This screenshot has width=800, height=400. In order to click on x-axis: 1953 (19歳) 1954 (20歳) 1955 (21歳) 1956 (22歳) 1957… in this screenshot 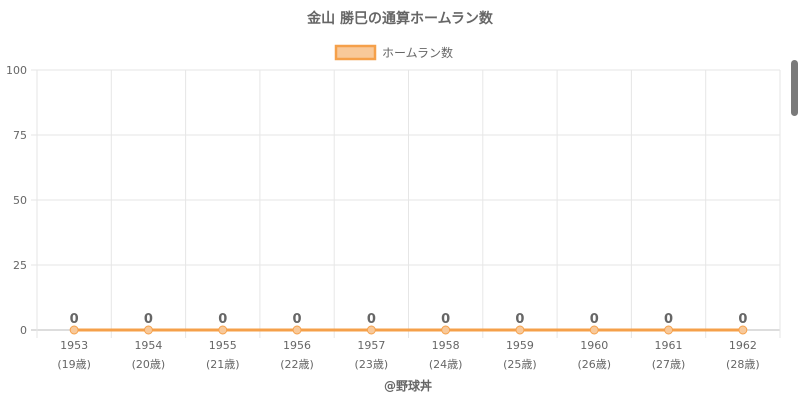, I will do `click(408, 355)`.